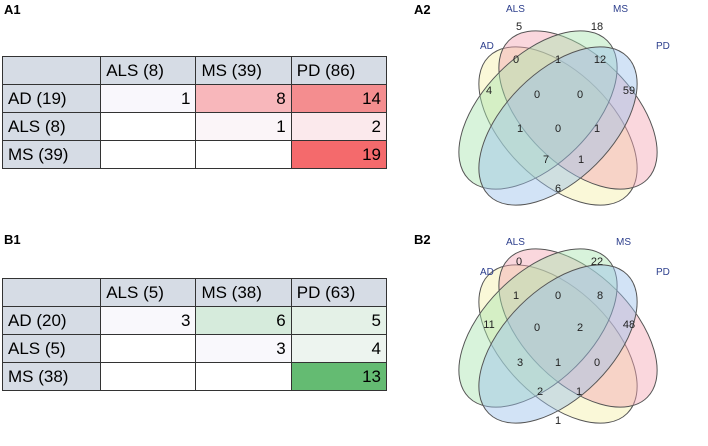 The image size is (708, 446). Describe the element at coordinates (148, 292) in the screenshot. I see `column-header: ALS (5)` at that location.